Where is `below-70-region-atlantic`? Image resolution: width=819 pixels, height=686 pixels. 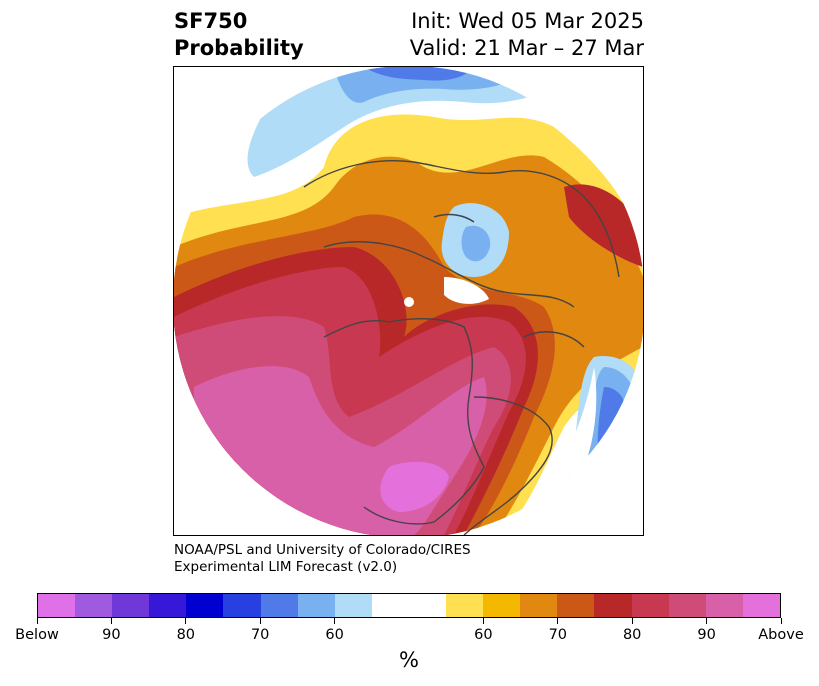
below-70-region-atlantic is located at coordinates (612, 427).